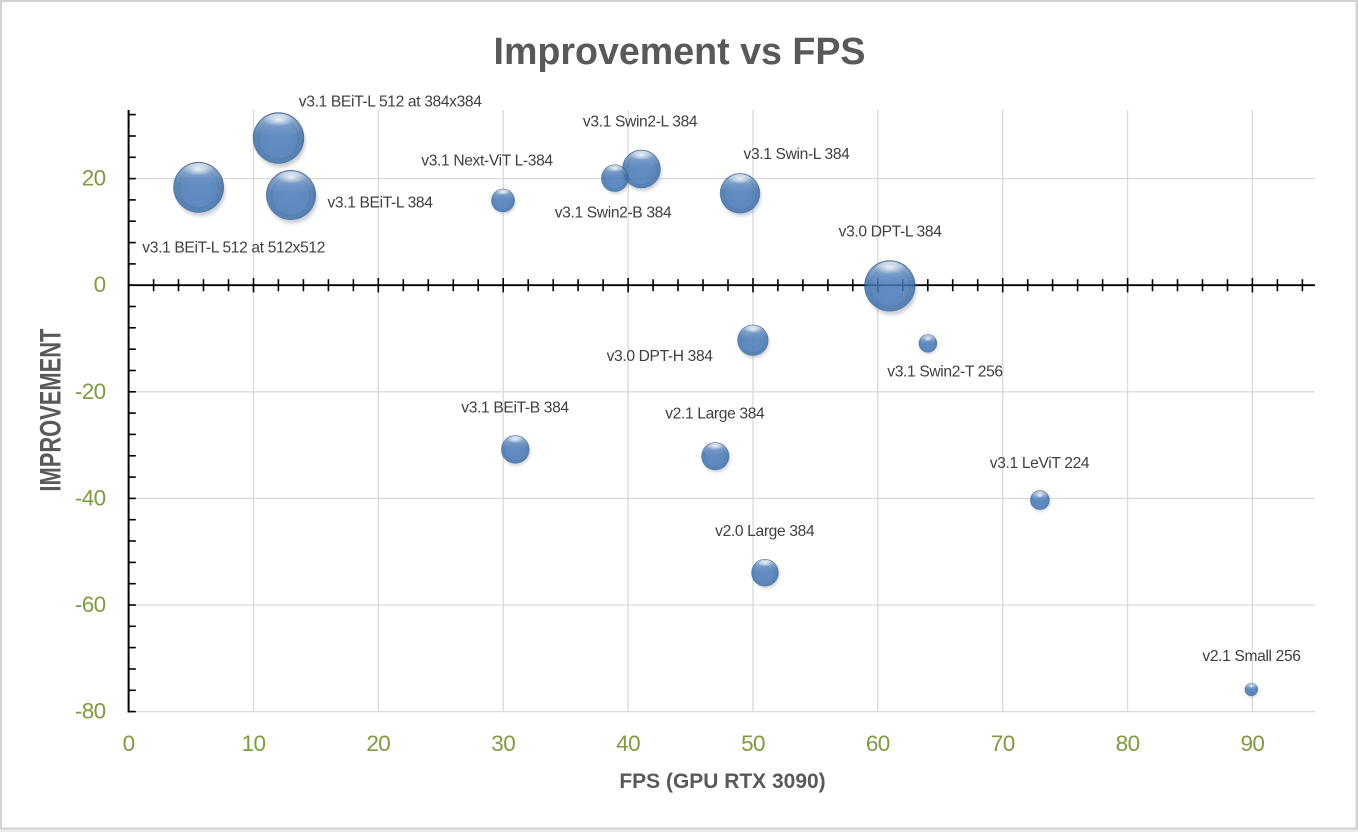  Describe the element at coordinates (503, 743) in the screenshot. I see `svg-text: 30` at that location.